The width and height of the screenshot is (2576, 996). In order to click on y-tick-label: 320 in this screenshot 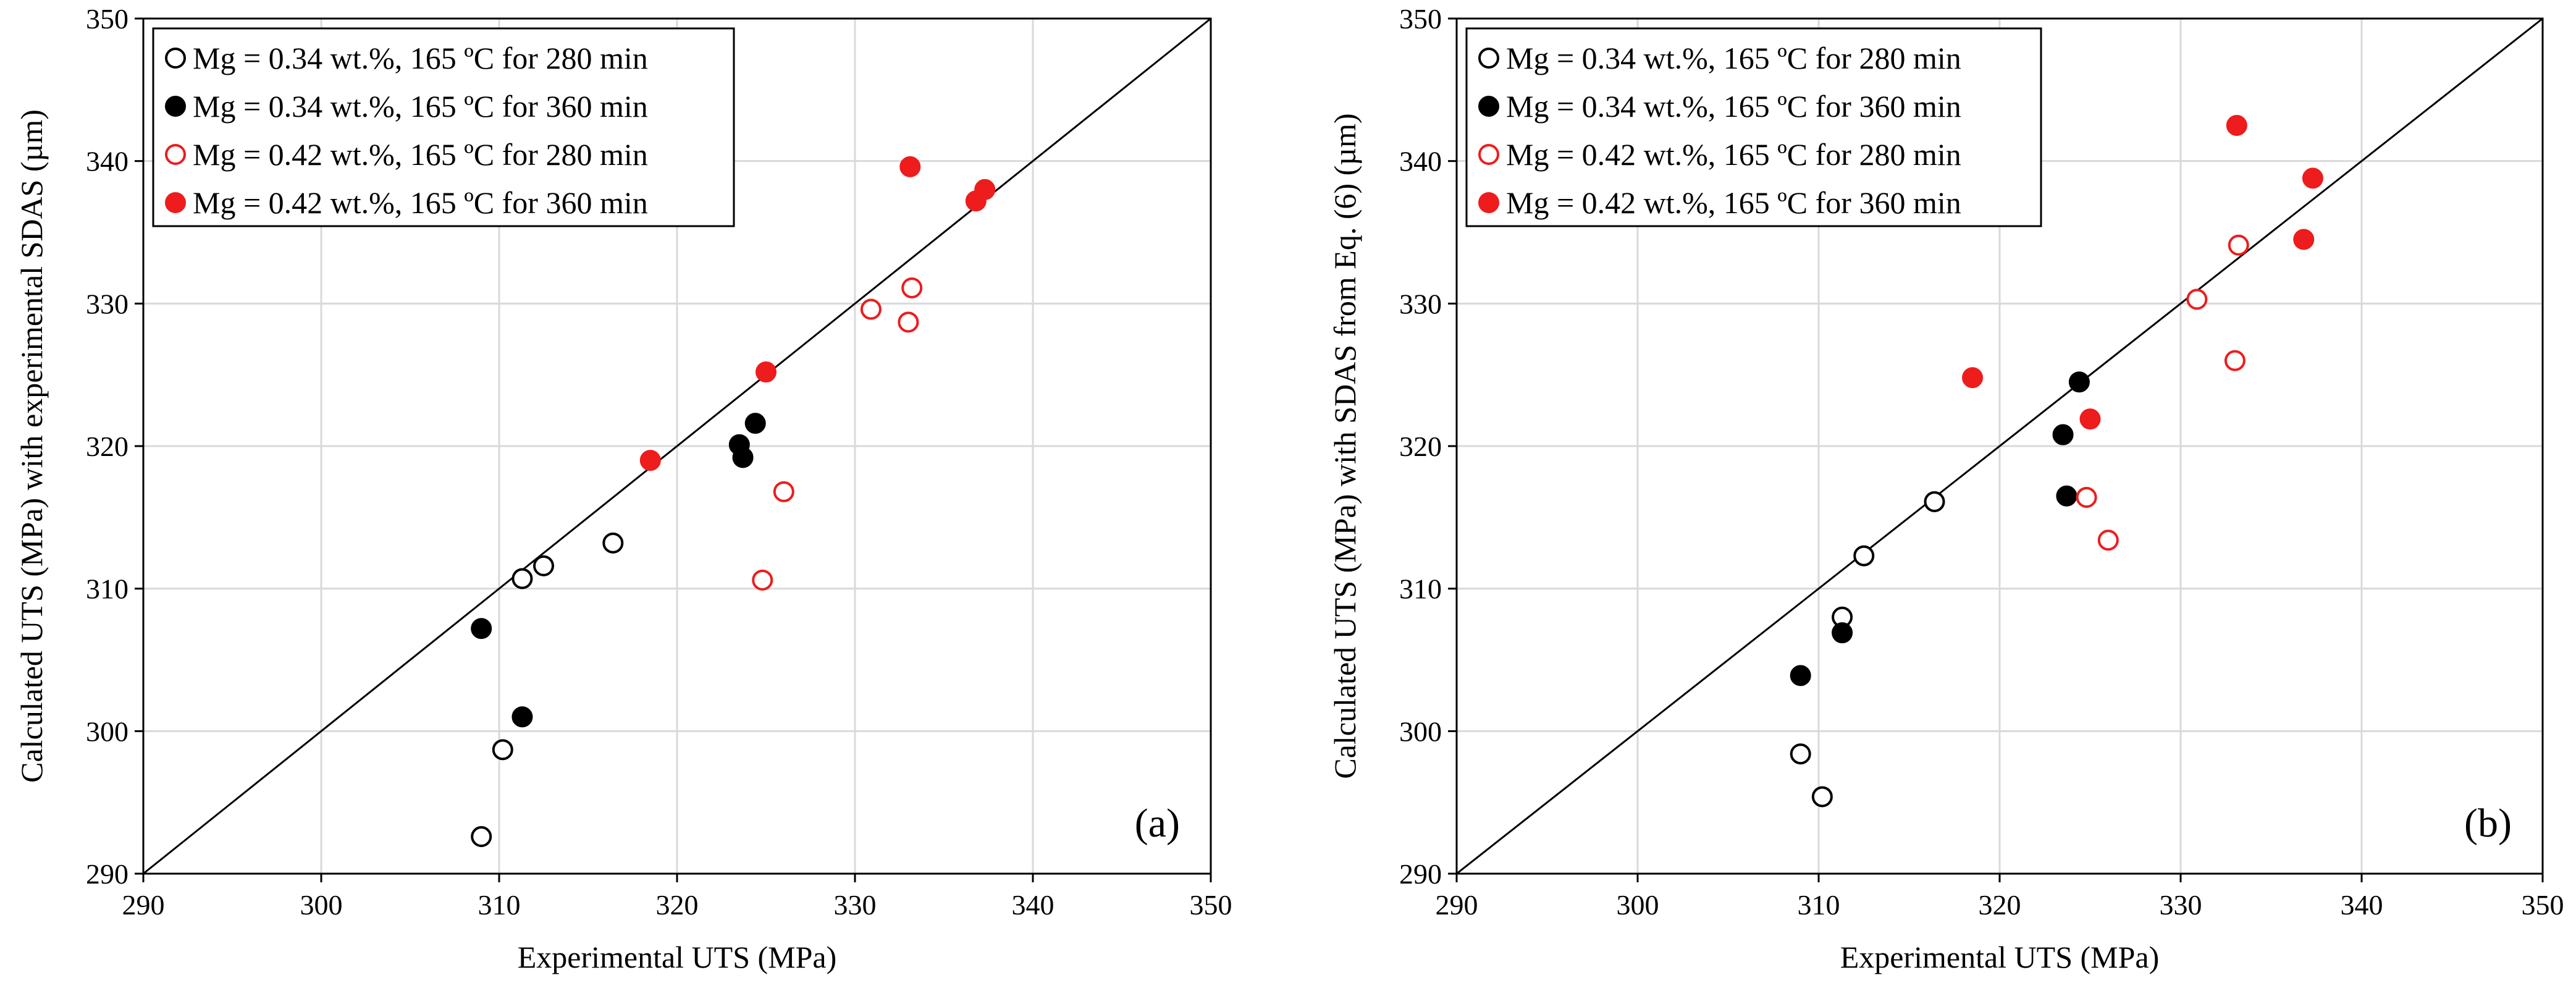, I will do `click(1420, 446)`.